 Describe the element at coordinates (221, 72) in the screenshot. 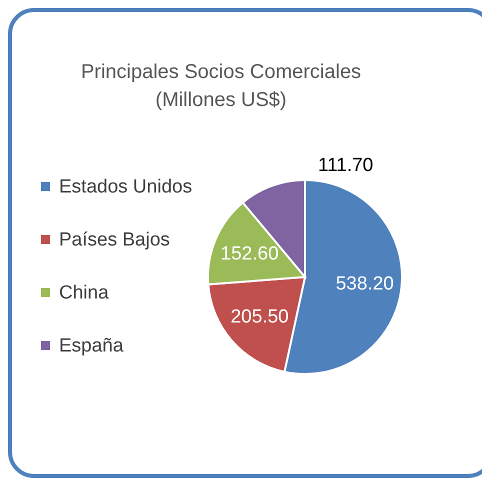

I see `text: Principales Socios Comerciales` at that location.